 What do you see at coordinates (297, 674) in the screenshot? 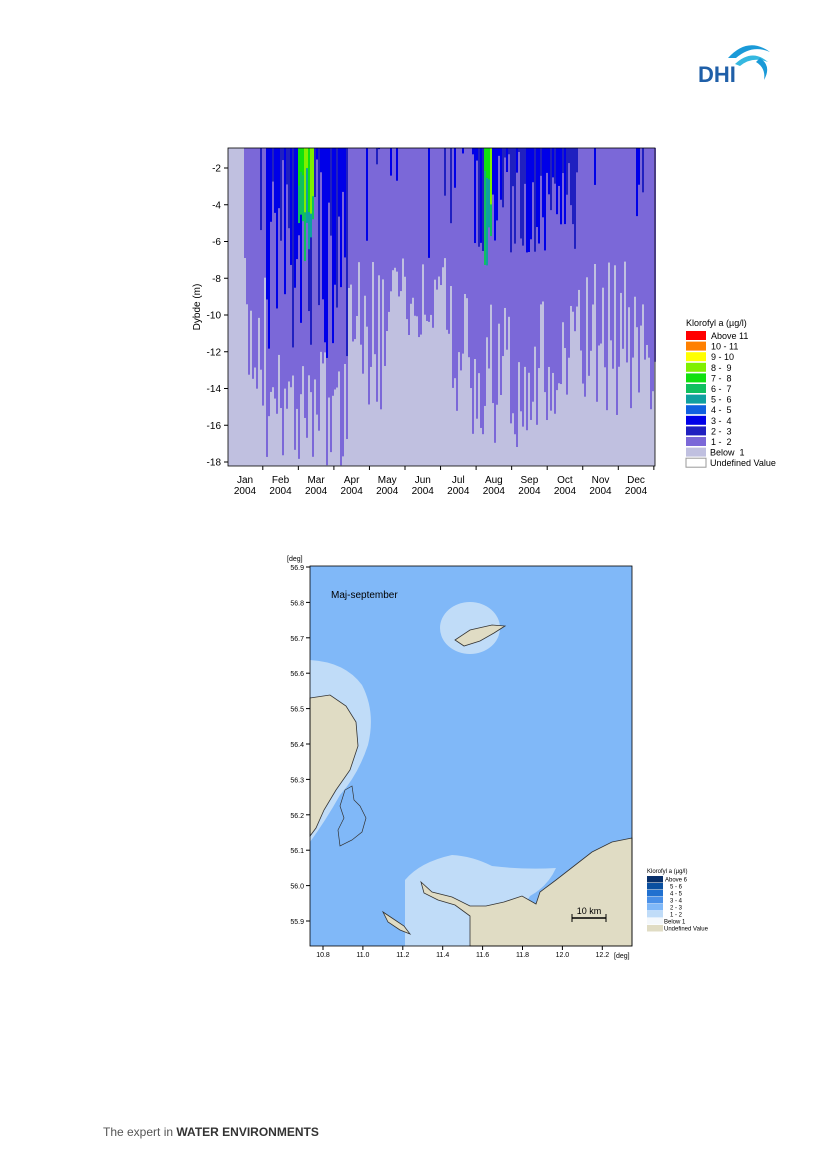
I see `y-tick-label: 56.6` at bounding box center [297, 674].